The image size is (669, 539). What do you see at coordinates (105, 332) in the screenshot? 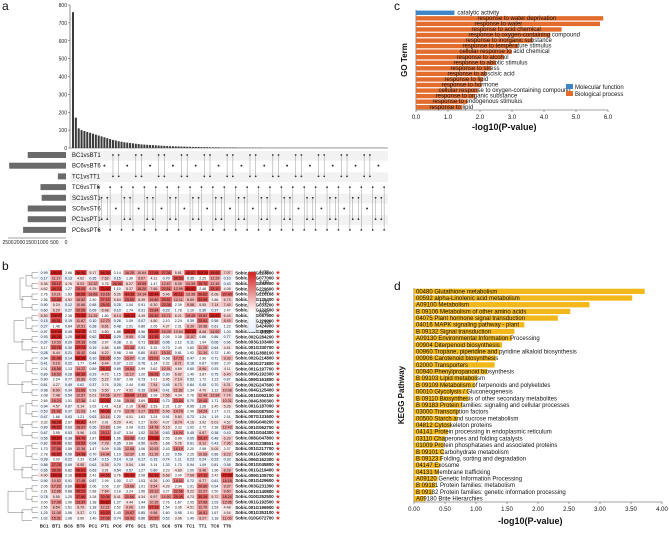
I see `heatmap-cell-value: 4.50` at bounding box center [105, 332].